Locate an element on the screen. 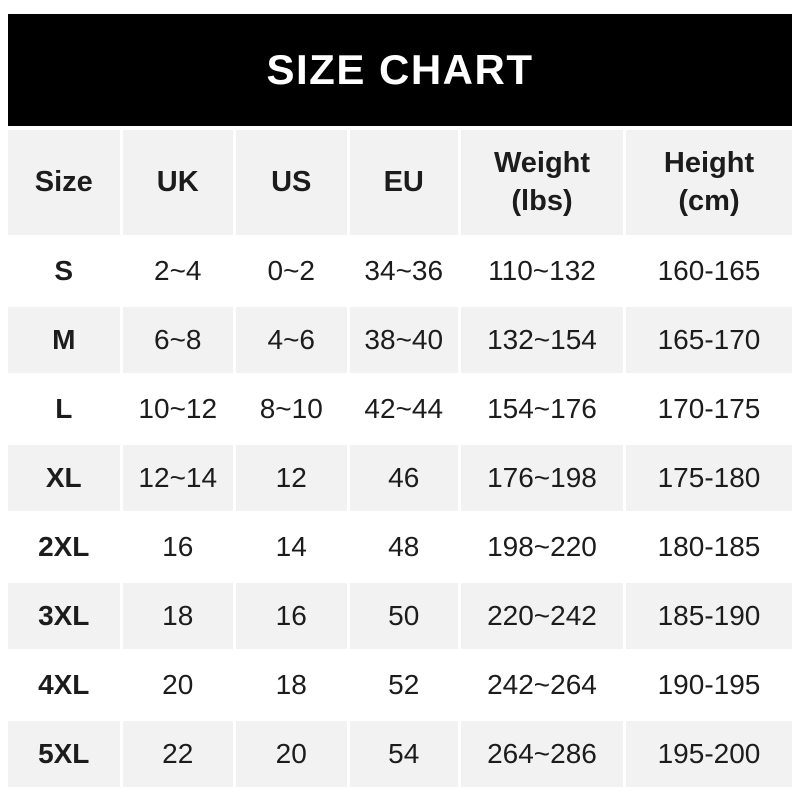 This screenshot has width=800, height=800. cell-3xl-weight-lbs: 220~242 is located at coordinates (542, 616).